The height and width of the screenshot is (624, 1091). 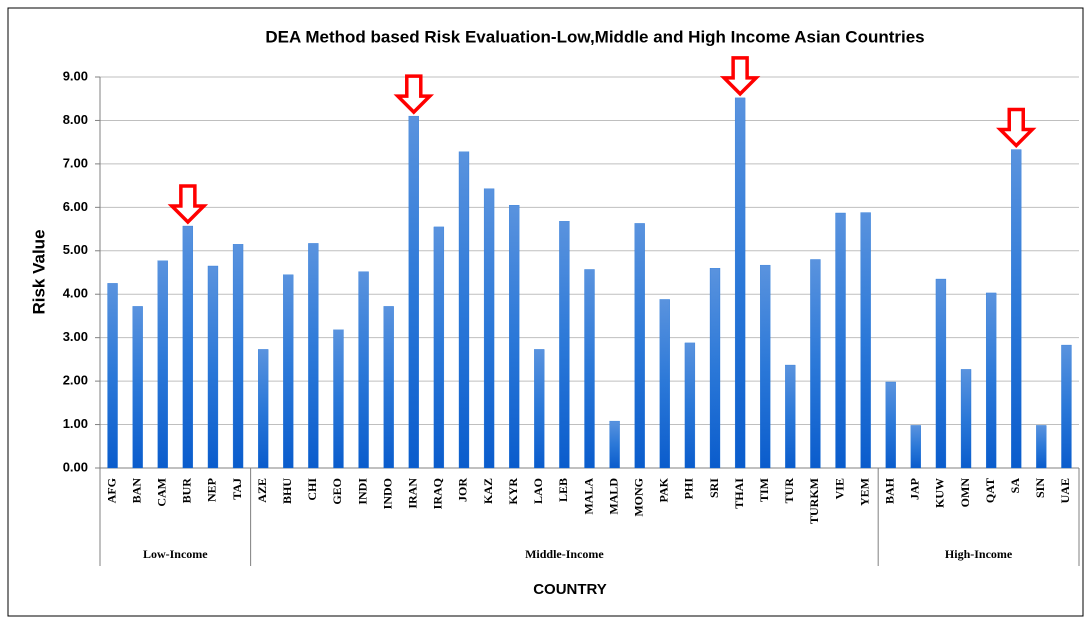 I want to click on x-tick-label: IRAQ, so click(x=438, y=493).